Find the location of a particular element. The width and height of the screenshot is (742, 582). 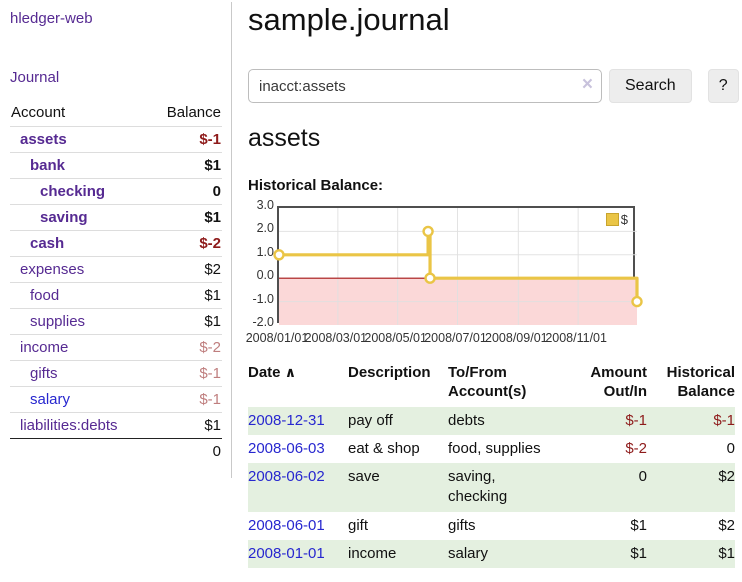

y-tick-label: 2.0 is located at coordinates (265, 228).